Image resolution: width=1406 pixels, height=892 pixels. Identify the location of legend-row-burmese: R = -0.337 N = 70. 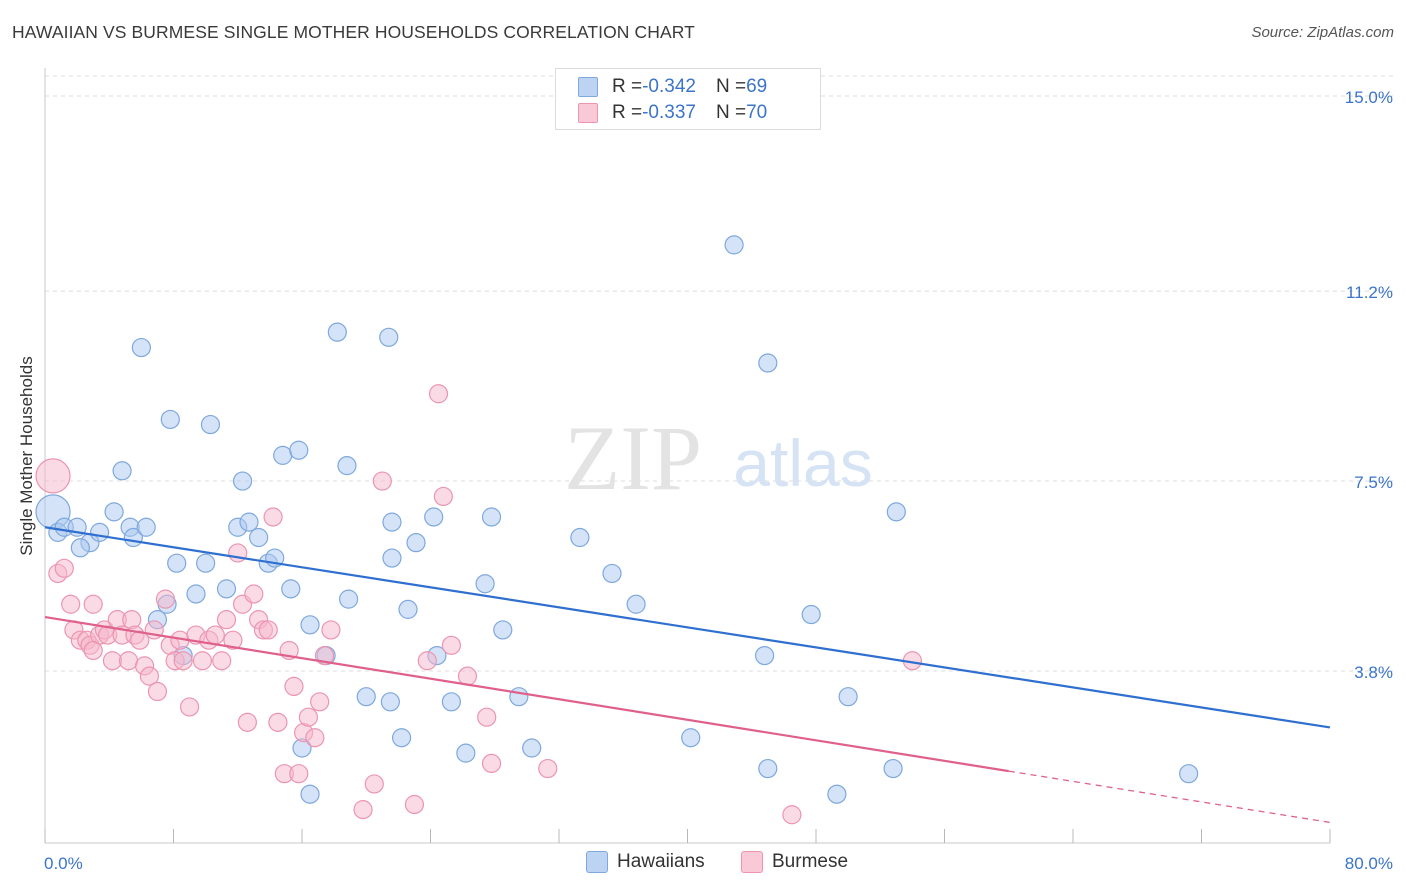
(672, 113).